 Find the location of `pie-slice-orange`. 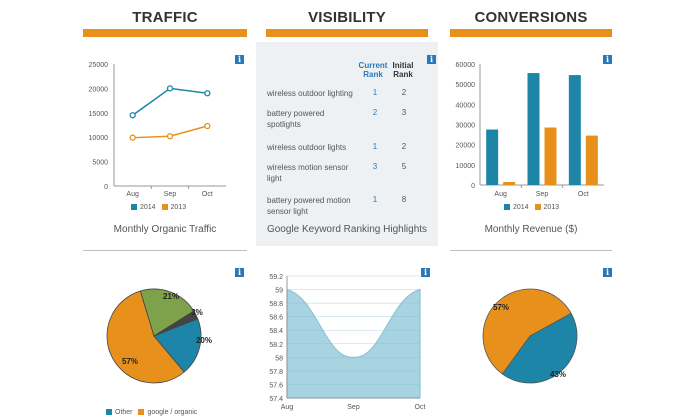

pie-slice-orange is located at coordinates (527, 331).